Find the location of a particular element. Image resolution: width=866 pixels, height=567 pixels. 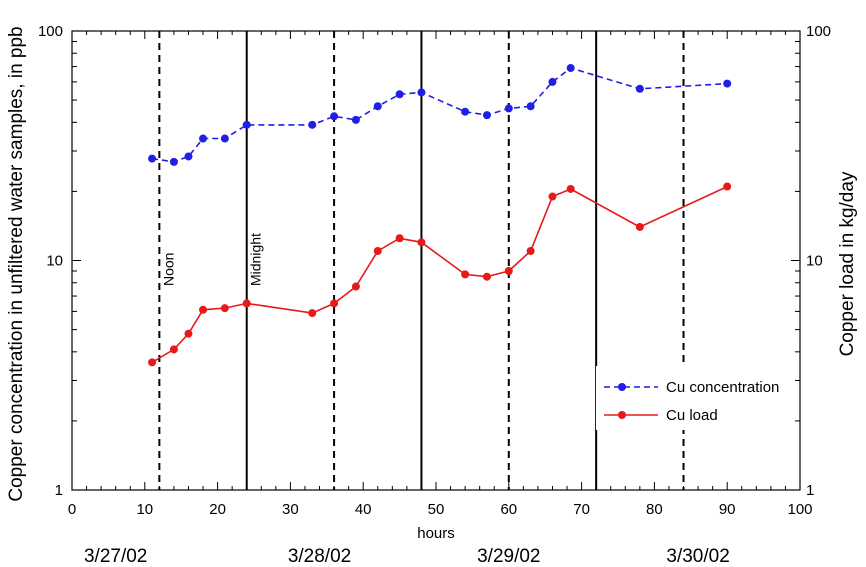

x-tick-label: 70 is located at coordinates (581, 509).